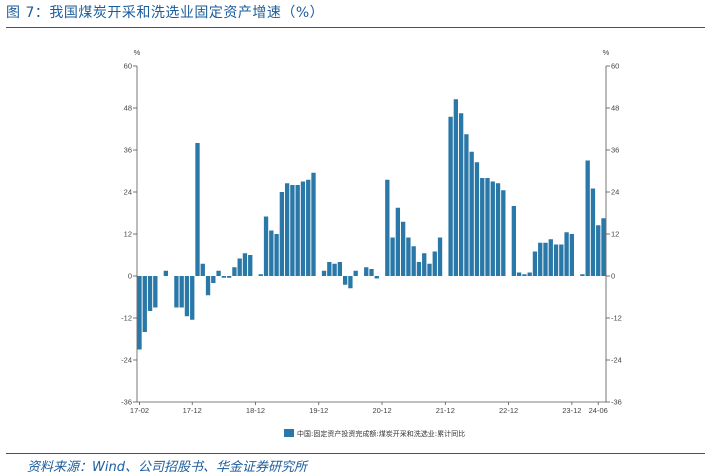 The width and height of the screenshot is (711, 475). I want to click on chart-legend: 中国:固定资产投资完成额:煤炭开采和洗选业:累计同比, so click(374, 433).